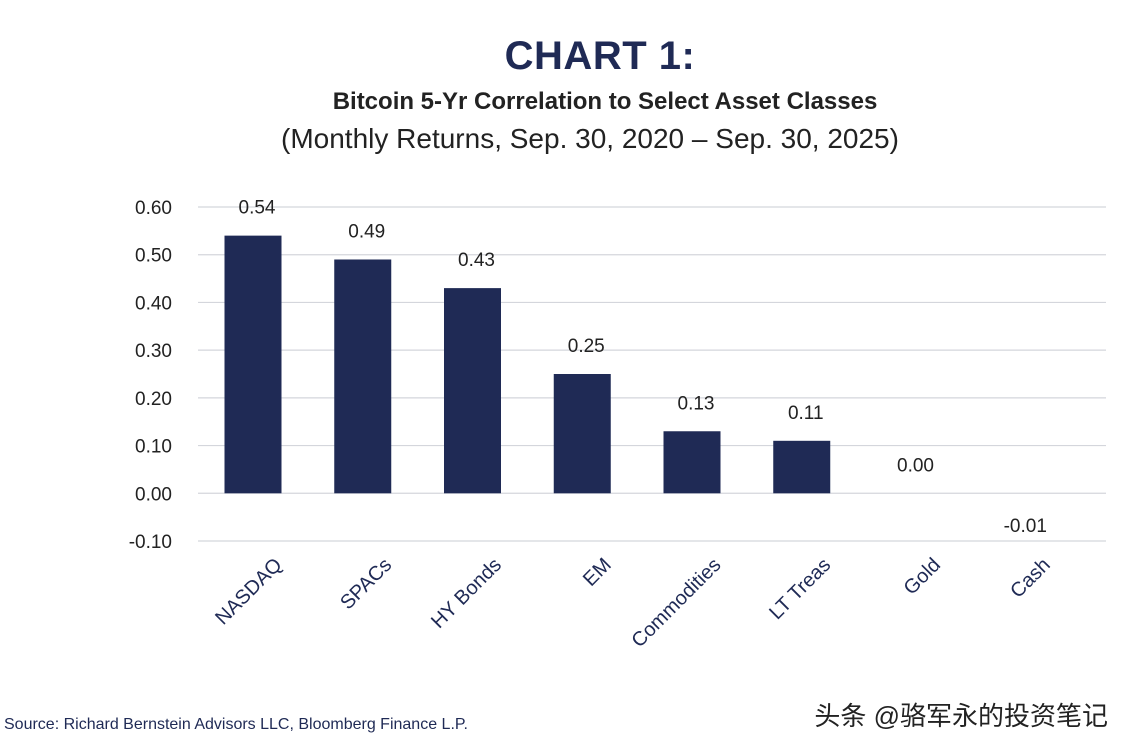  What do you see at coordinates (915, 465) in the screenshot?
I see `data-label: 0.00` at bounding box center [915, 465].